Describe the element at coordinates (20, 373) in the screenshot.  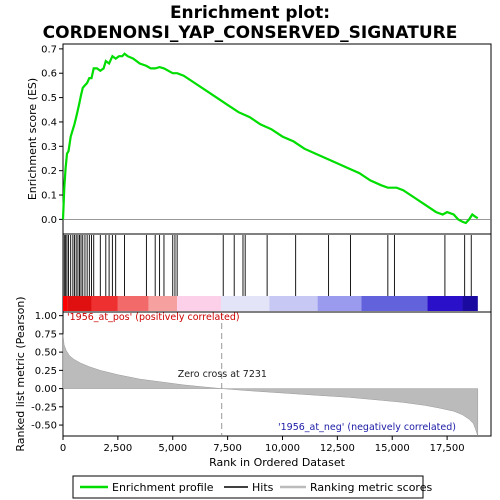
I see `metric-y-axis-label: Ranked list metric (Pearson)` at that location.